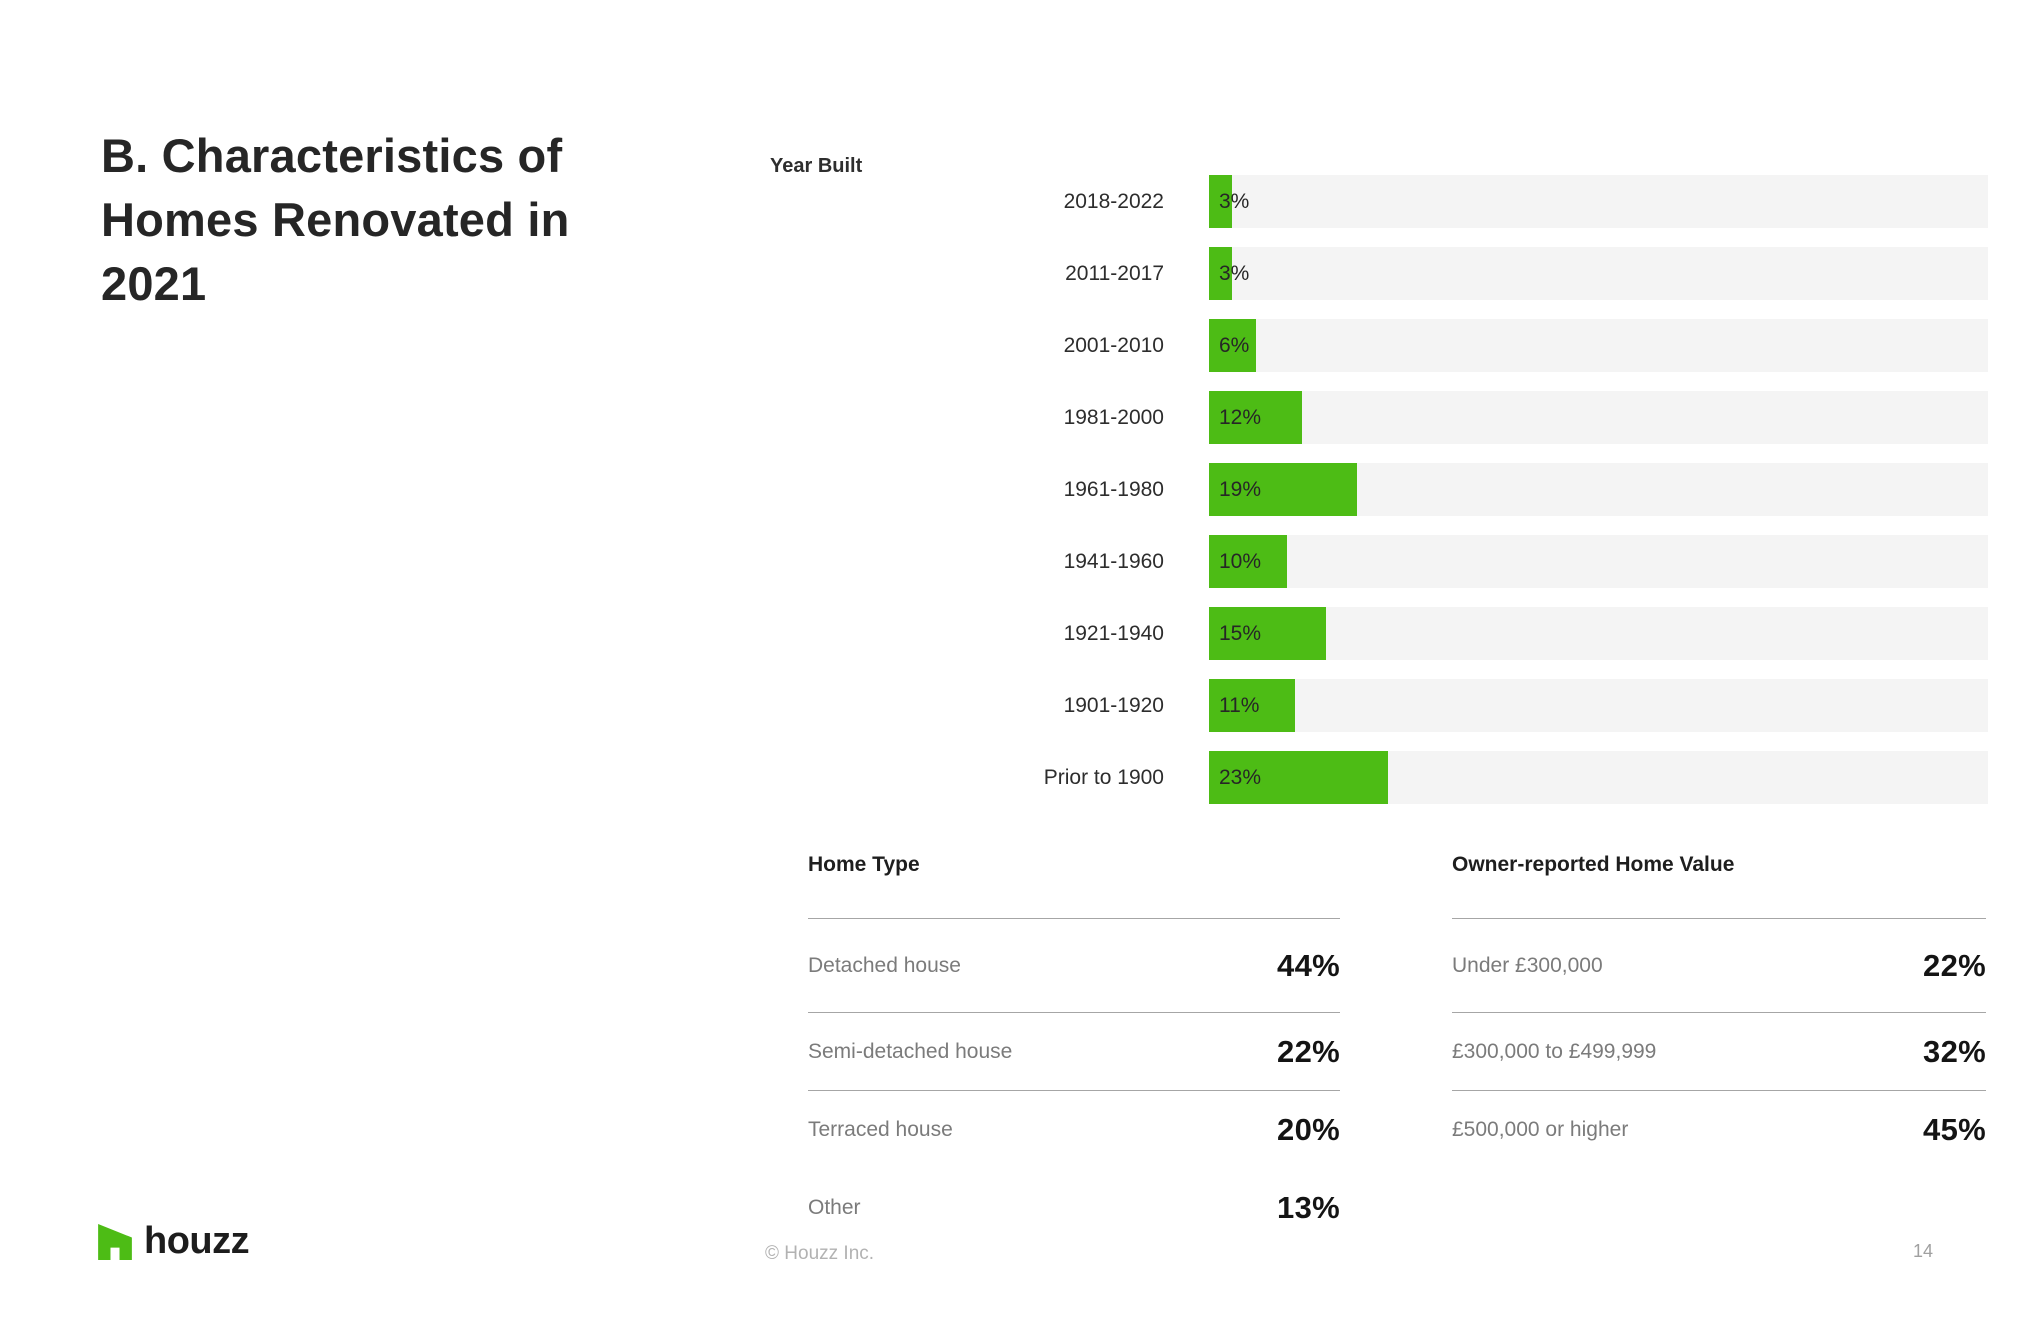 This screenshot has height=1320, width=2040. Describe the element at coordinates (1074, 1208) in the screenshot. I see `table-row: Other 13%` at that location.